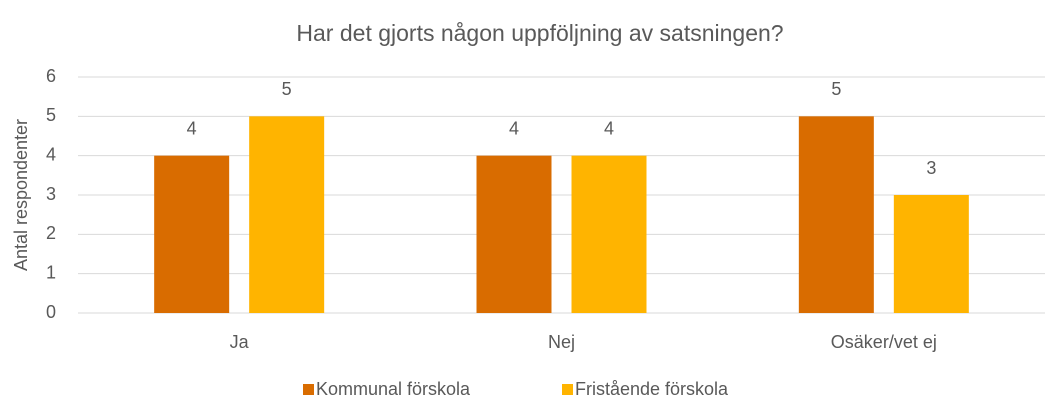  What do you see at coordinates (51, 76) in the screenshot?
I see `y-tick-label: 6` at bounding box center [51, 76].